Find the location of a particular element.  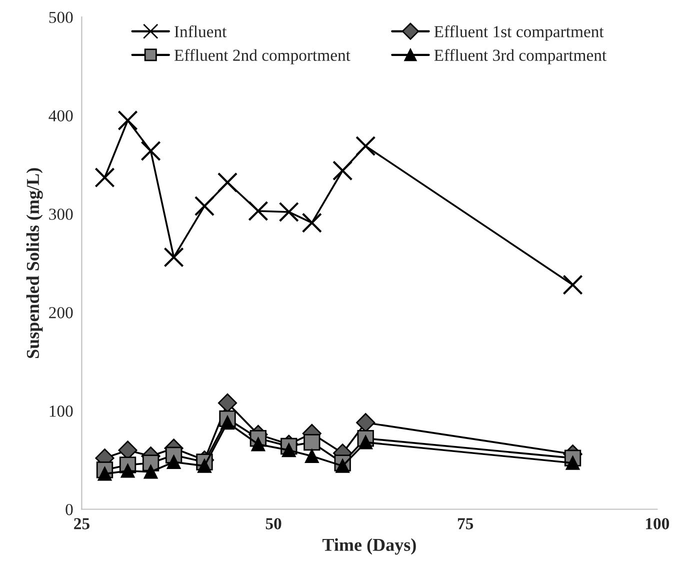

legend-label: Effluent 3rd compartment is located at coordinates (520, 56).